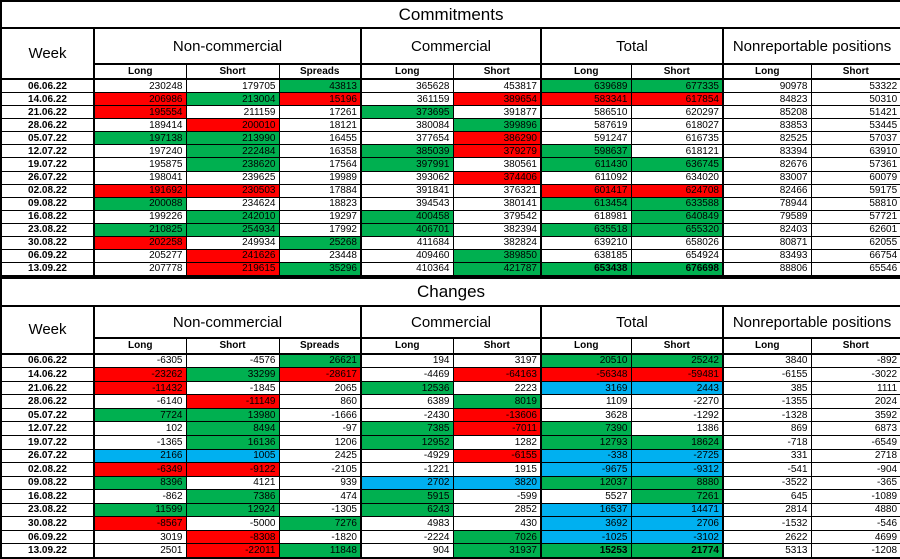 This screenshot has width=900, height=559. I want to click on value-cell: 189414, so click(140, 125).